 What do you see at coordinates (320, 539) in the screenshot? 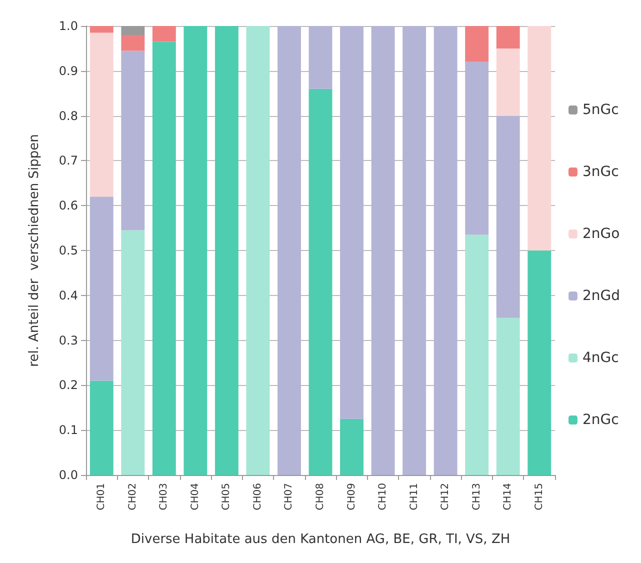
I see `x-axis-title: Diverse Habitate aus den Kantonen AG, BE, GR, TI, VS, ZH` at bounding box center [320, 539].